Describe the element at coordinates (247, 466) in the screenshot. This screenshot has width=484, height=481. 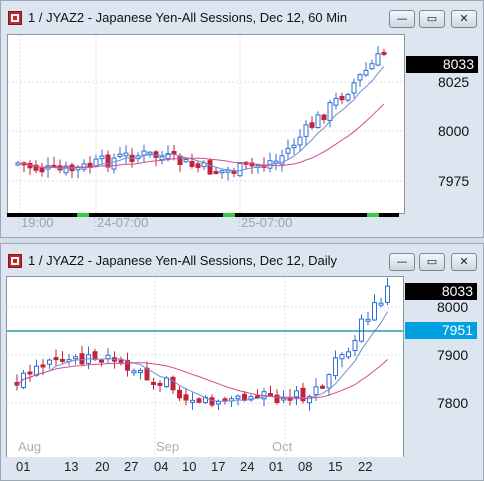
I see `day-label: 24` at that location.